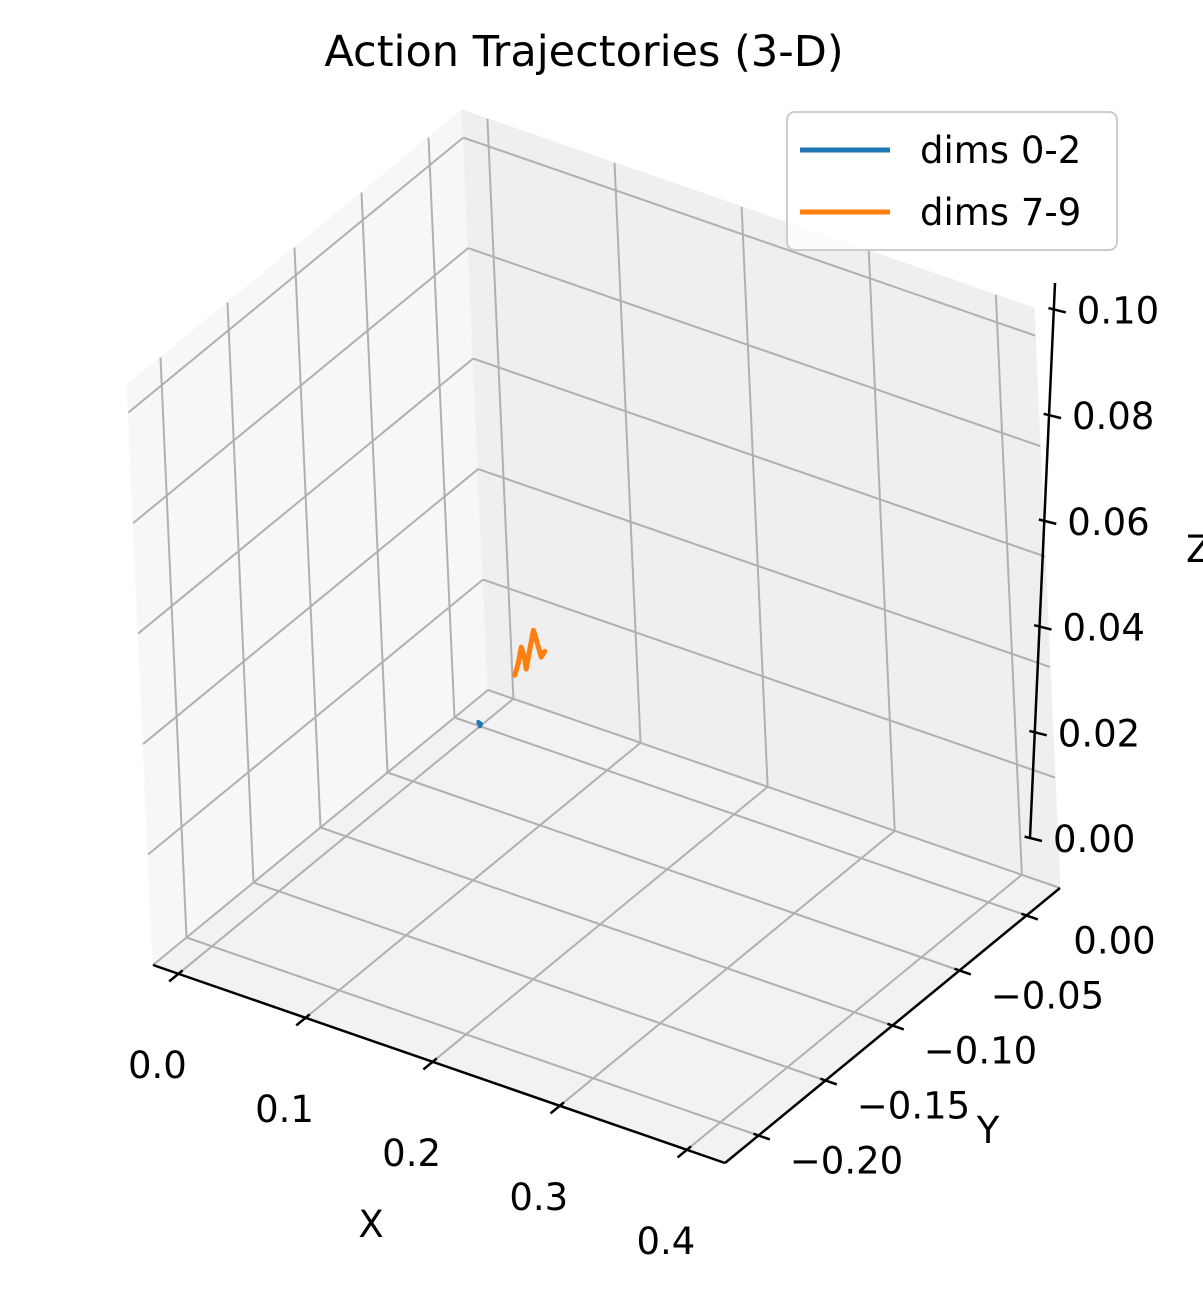  What do you see at coordinates (980, 1051) in the screenshot?
I see `y-tick-label: −0.10` at bounding box center [980, 1051].